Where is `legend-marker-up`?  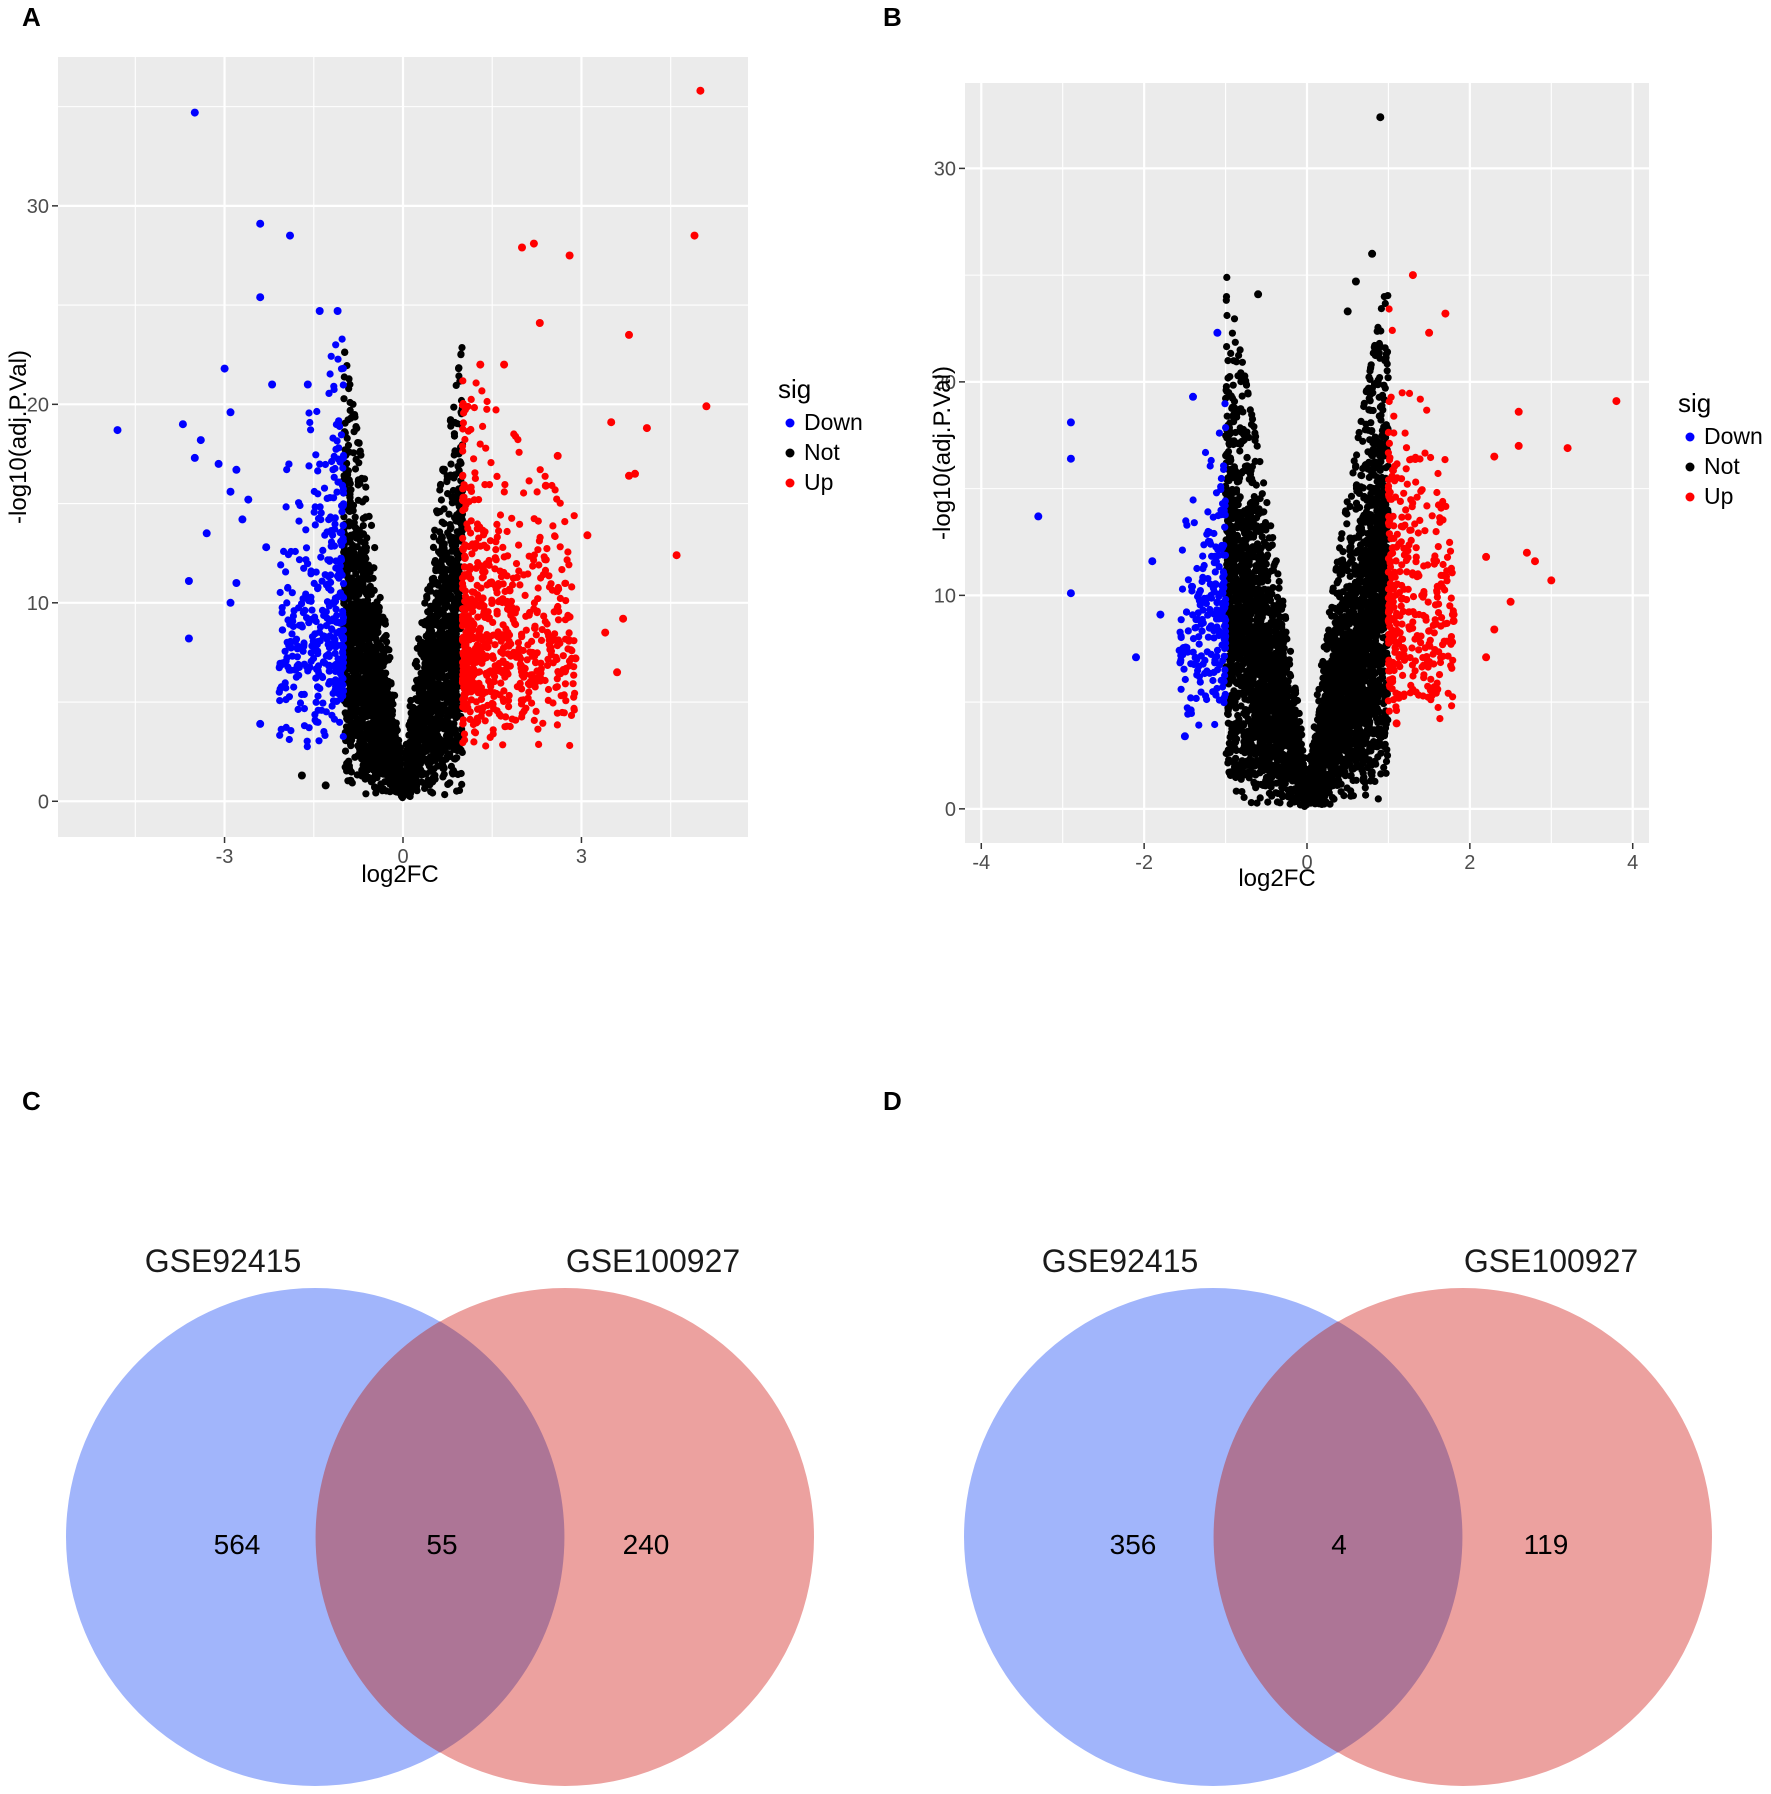 legend-marker-up is located at coordinates (790, 483).